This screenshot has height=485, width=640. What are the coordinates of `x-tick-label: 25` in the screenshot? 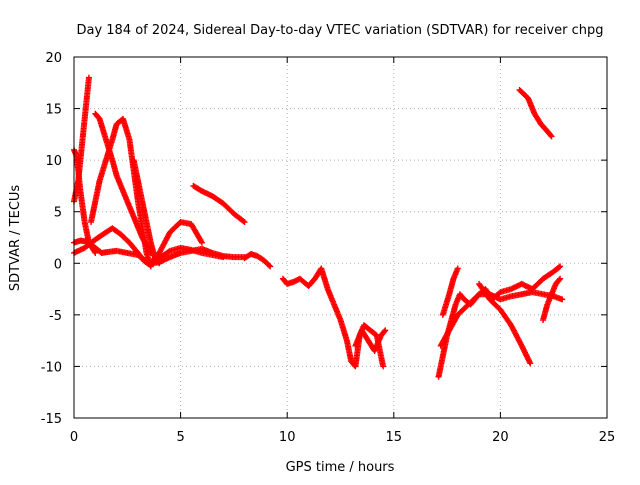 It's located at (607, 437).